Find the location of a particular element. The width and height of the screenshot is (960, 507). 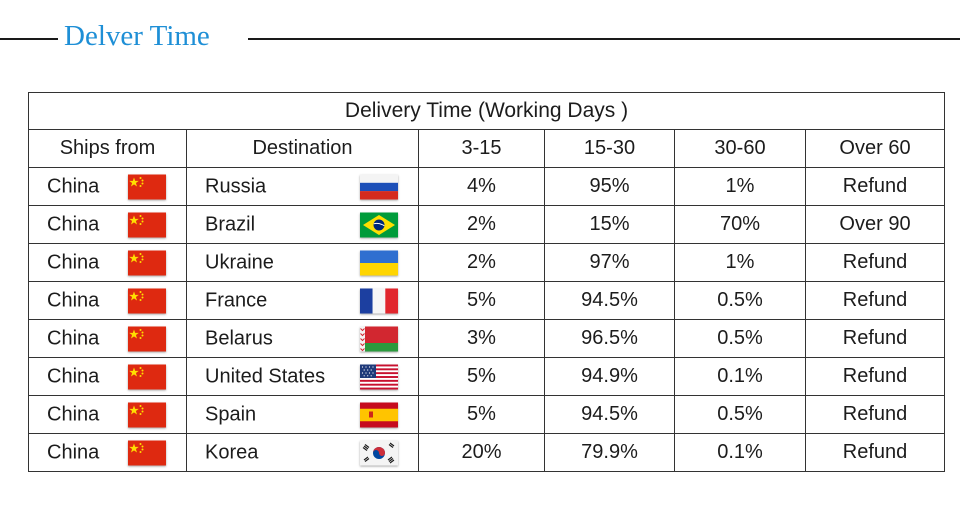

table-row: China Russia 4% 95% 1% Refund is located at coordinates (487, 186).